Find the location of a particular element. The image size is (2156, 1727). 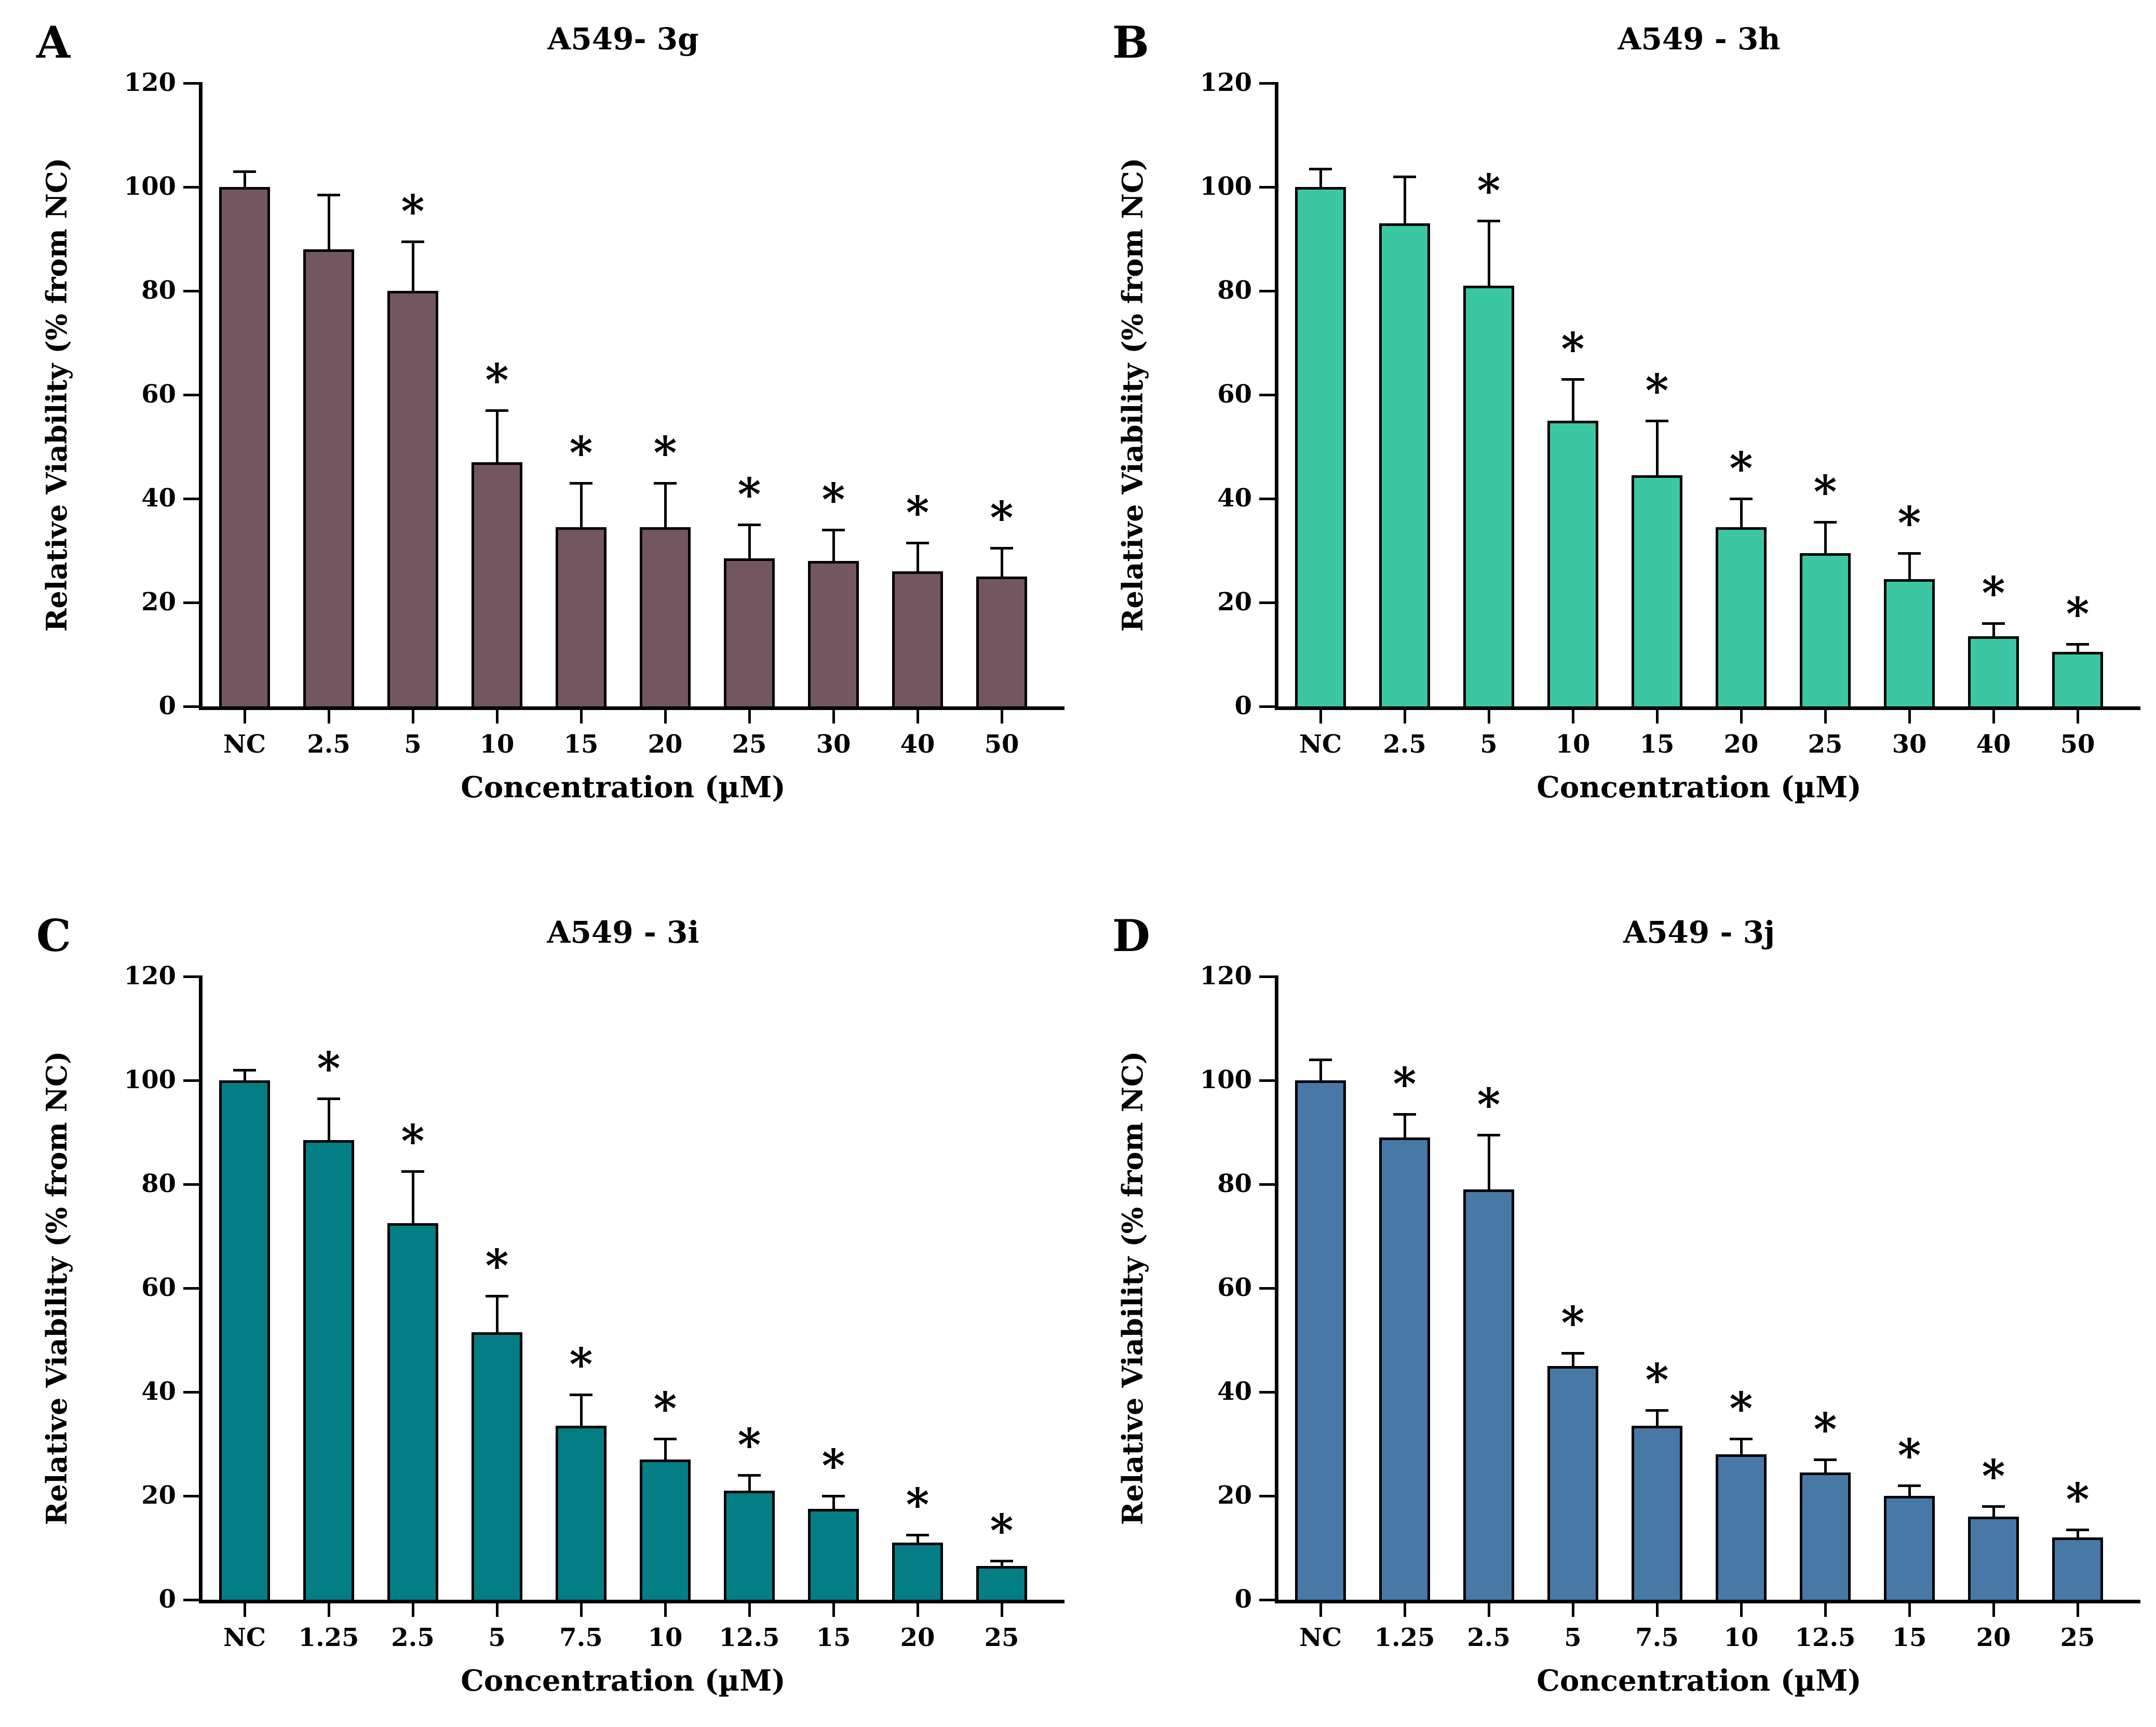

panel-letter: B is located at coordinates (1130, 42).